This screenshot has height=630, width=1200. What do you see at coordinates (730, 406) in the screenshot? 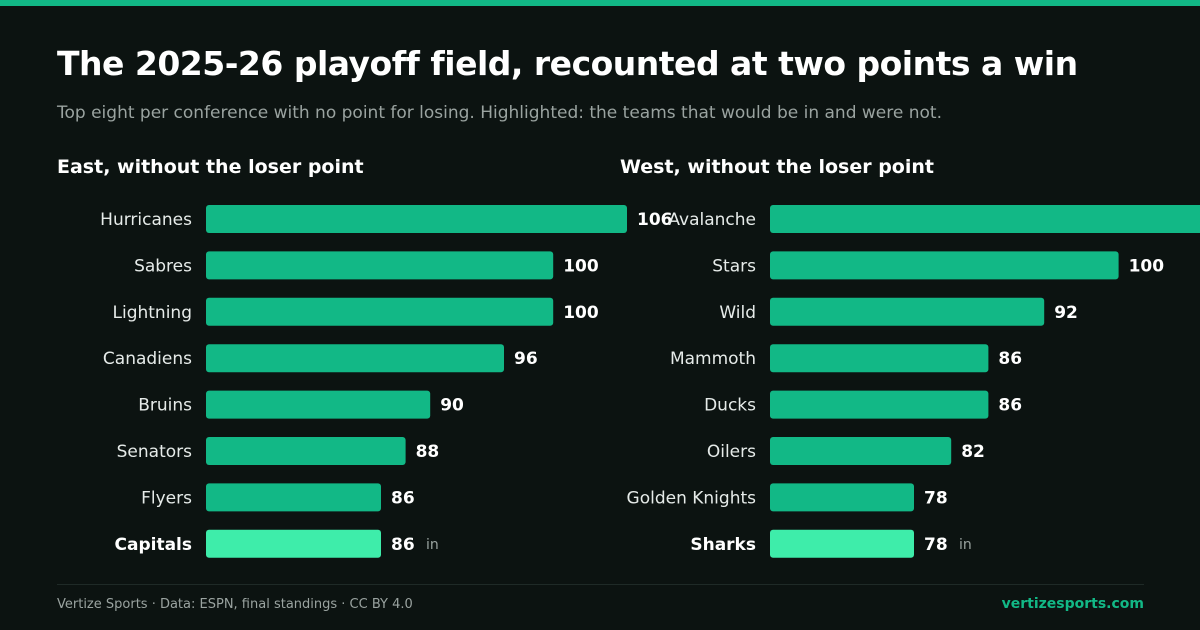
I see `west-team-label: Ducks` at bounding box center [730, 406].